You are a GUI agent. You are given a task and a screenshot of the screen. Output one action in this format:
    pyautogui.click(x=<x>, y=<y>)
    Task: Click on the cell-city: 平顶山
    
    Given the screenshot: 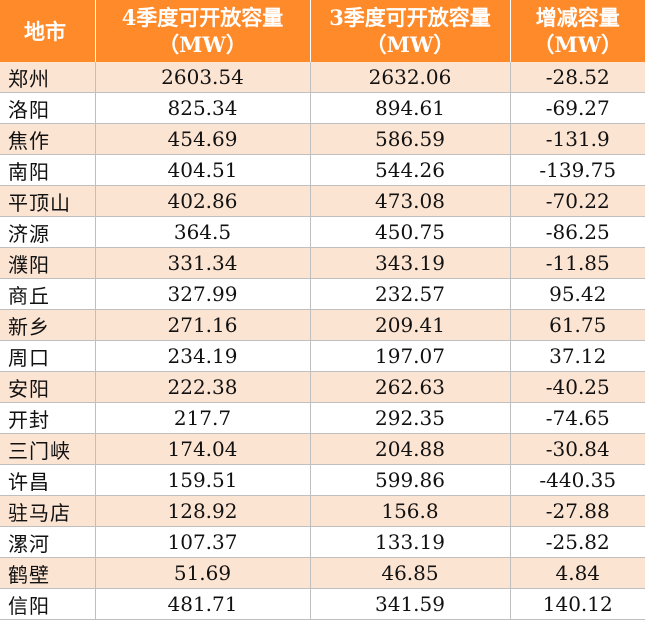 What is the action you would take?
    pyautogui.click(x=48, y=201)
    